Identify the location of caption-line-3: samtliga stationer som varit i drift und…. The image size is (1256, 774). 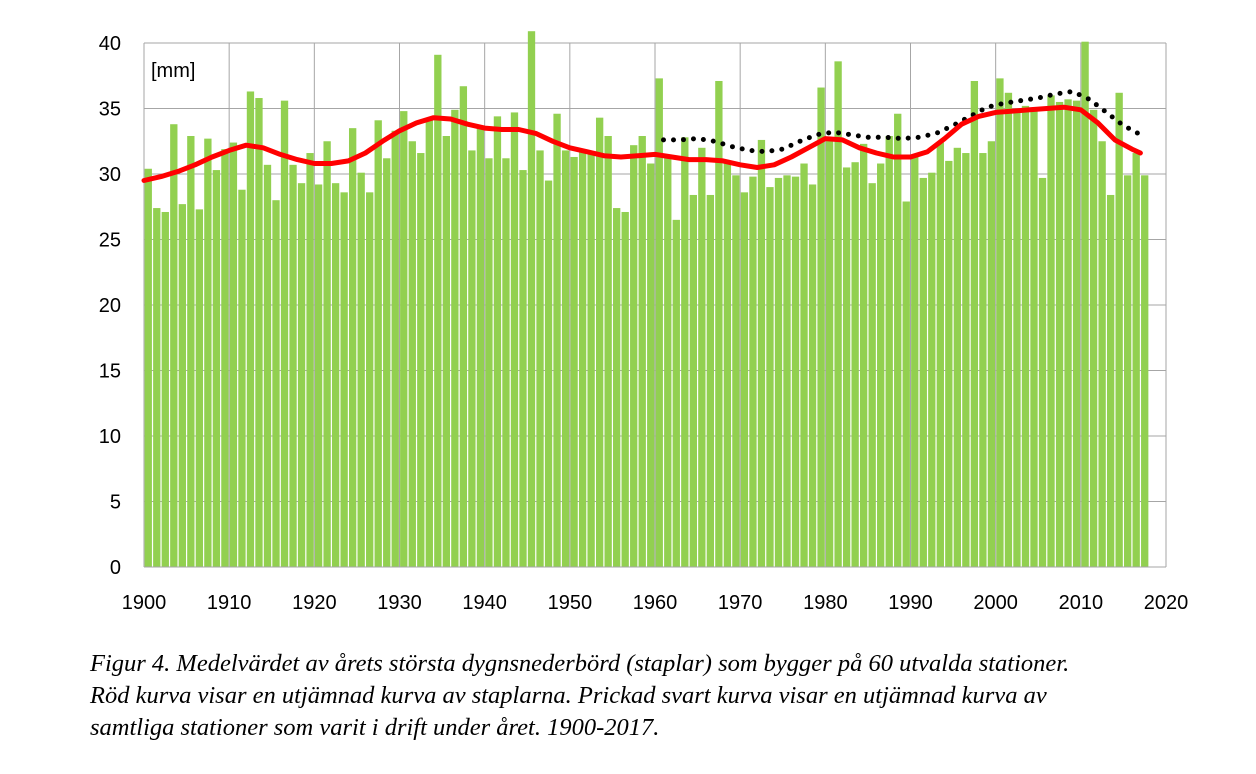
(375, 727).